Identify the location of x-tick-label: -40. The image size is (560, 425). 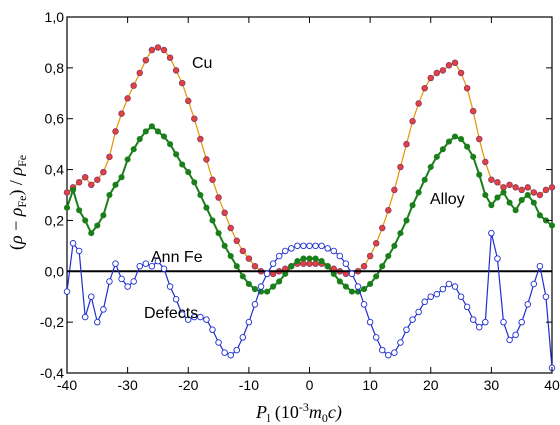
(67, 385).